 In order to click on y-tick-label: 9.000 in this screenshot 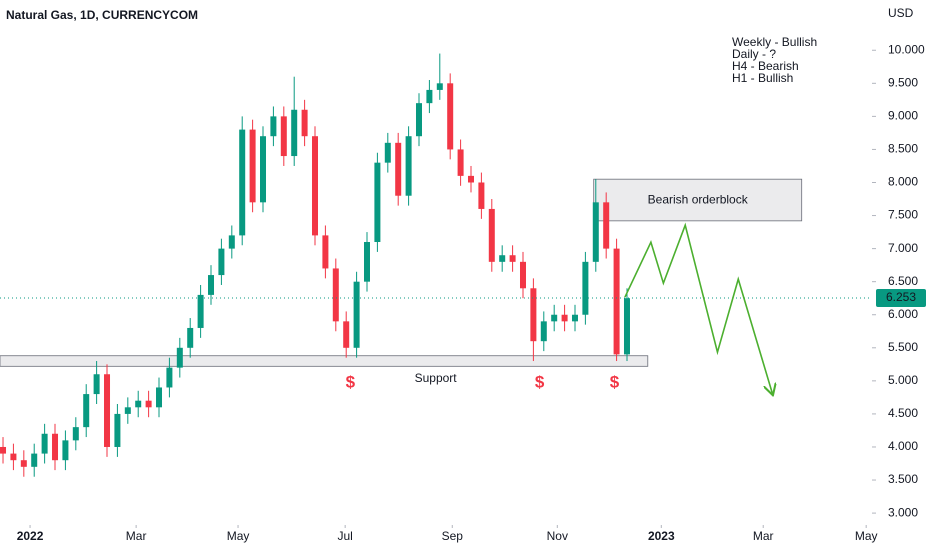, I will do `click(903, 116)`.